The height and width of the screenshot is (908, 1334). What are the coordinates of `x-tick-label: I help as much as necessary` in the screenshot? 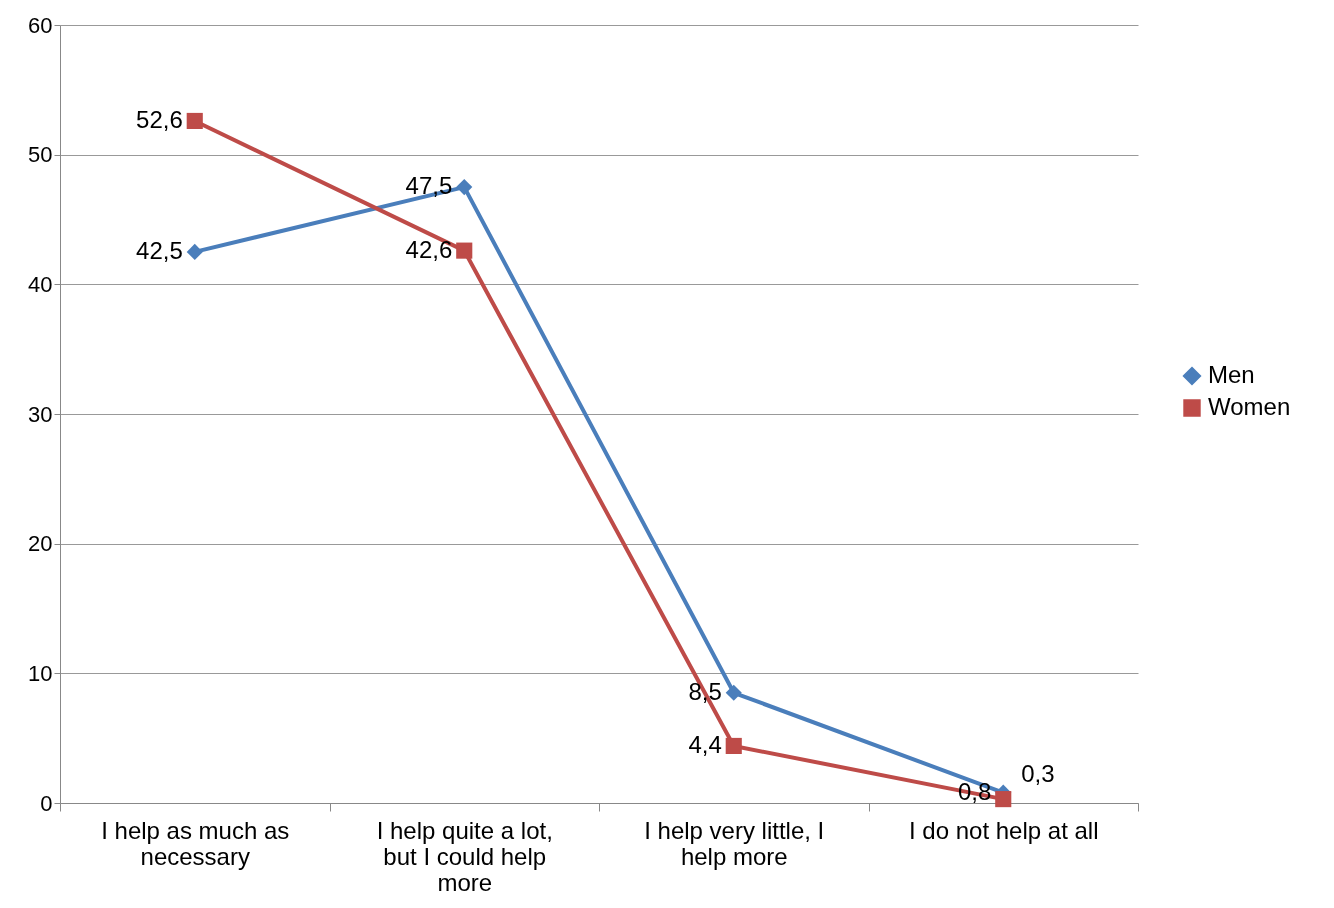 It's located at (195, 843).